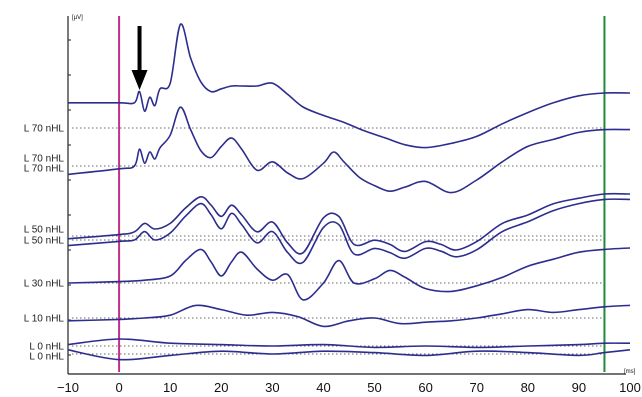 The height and width of the screenshot is (397, 642). Describe the element at coordinates (630, 372) in the screenshot. I see `x-unit-label: [ms]` at that location.